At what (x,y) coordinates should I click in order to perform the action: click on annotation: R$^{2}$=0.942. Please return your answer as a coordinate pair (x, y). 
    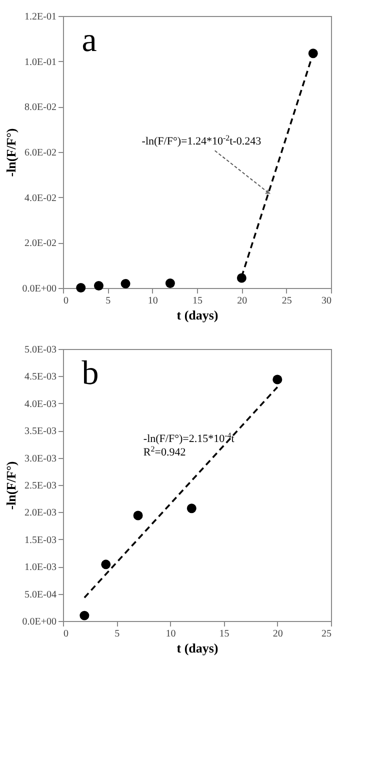
    Looking at the image, I should click on (164, 451).